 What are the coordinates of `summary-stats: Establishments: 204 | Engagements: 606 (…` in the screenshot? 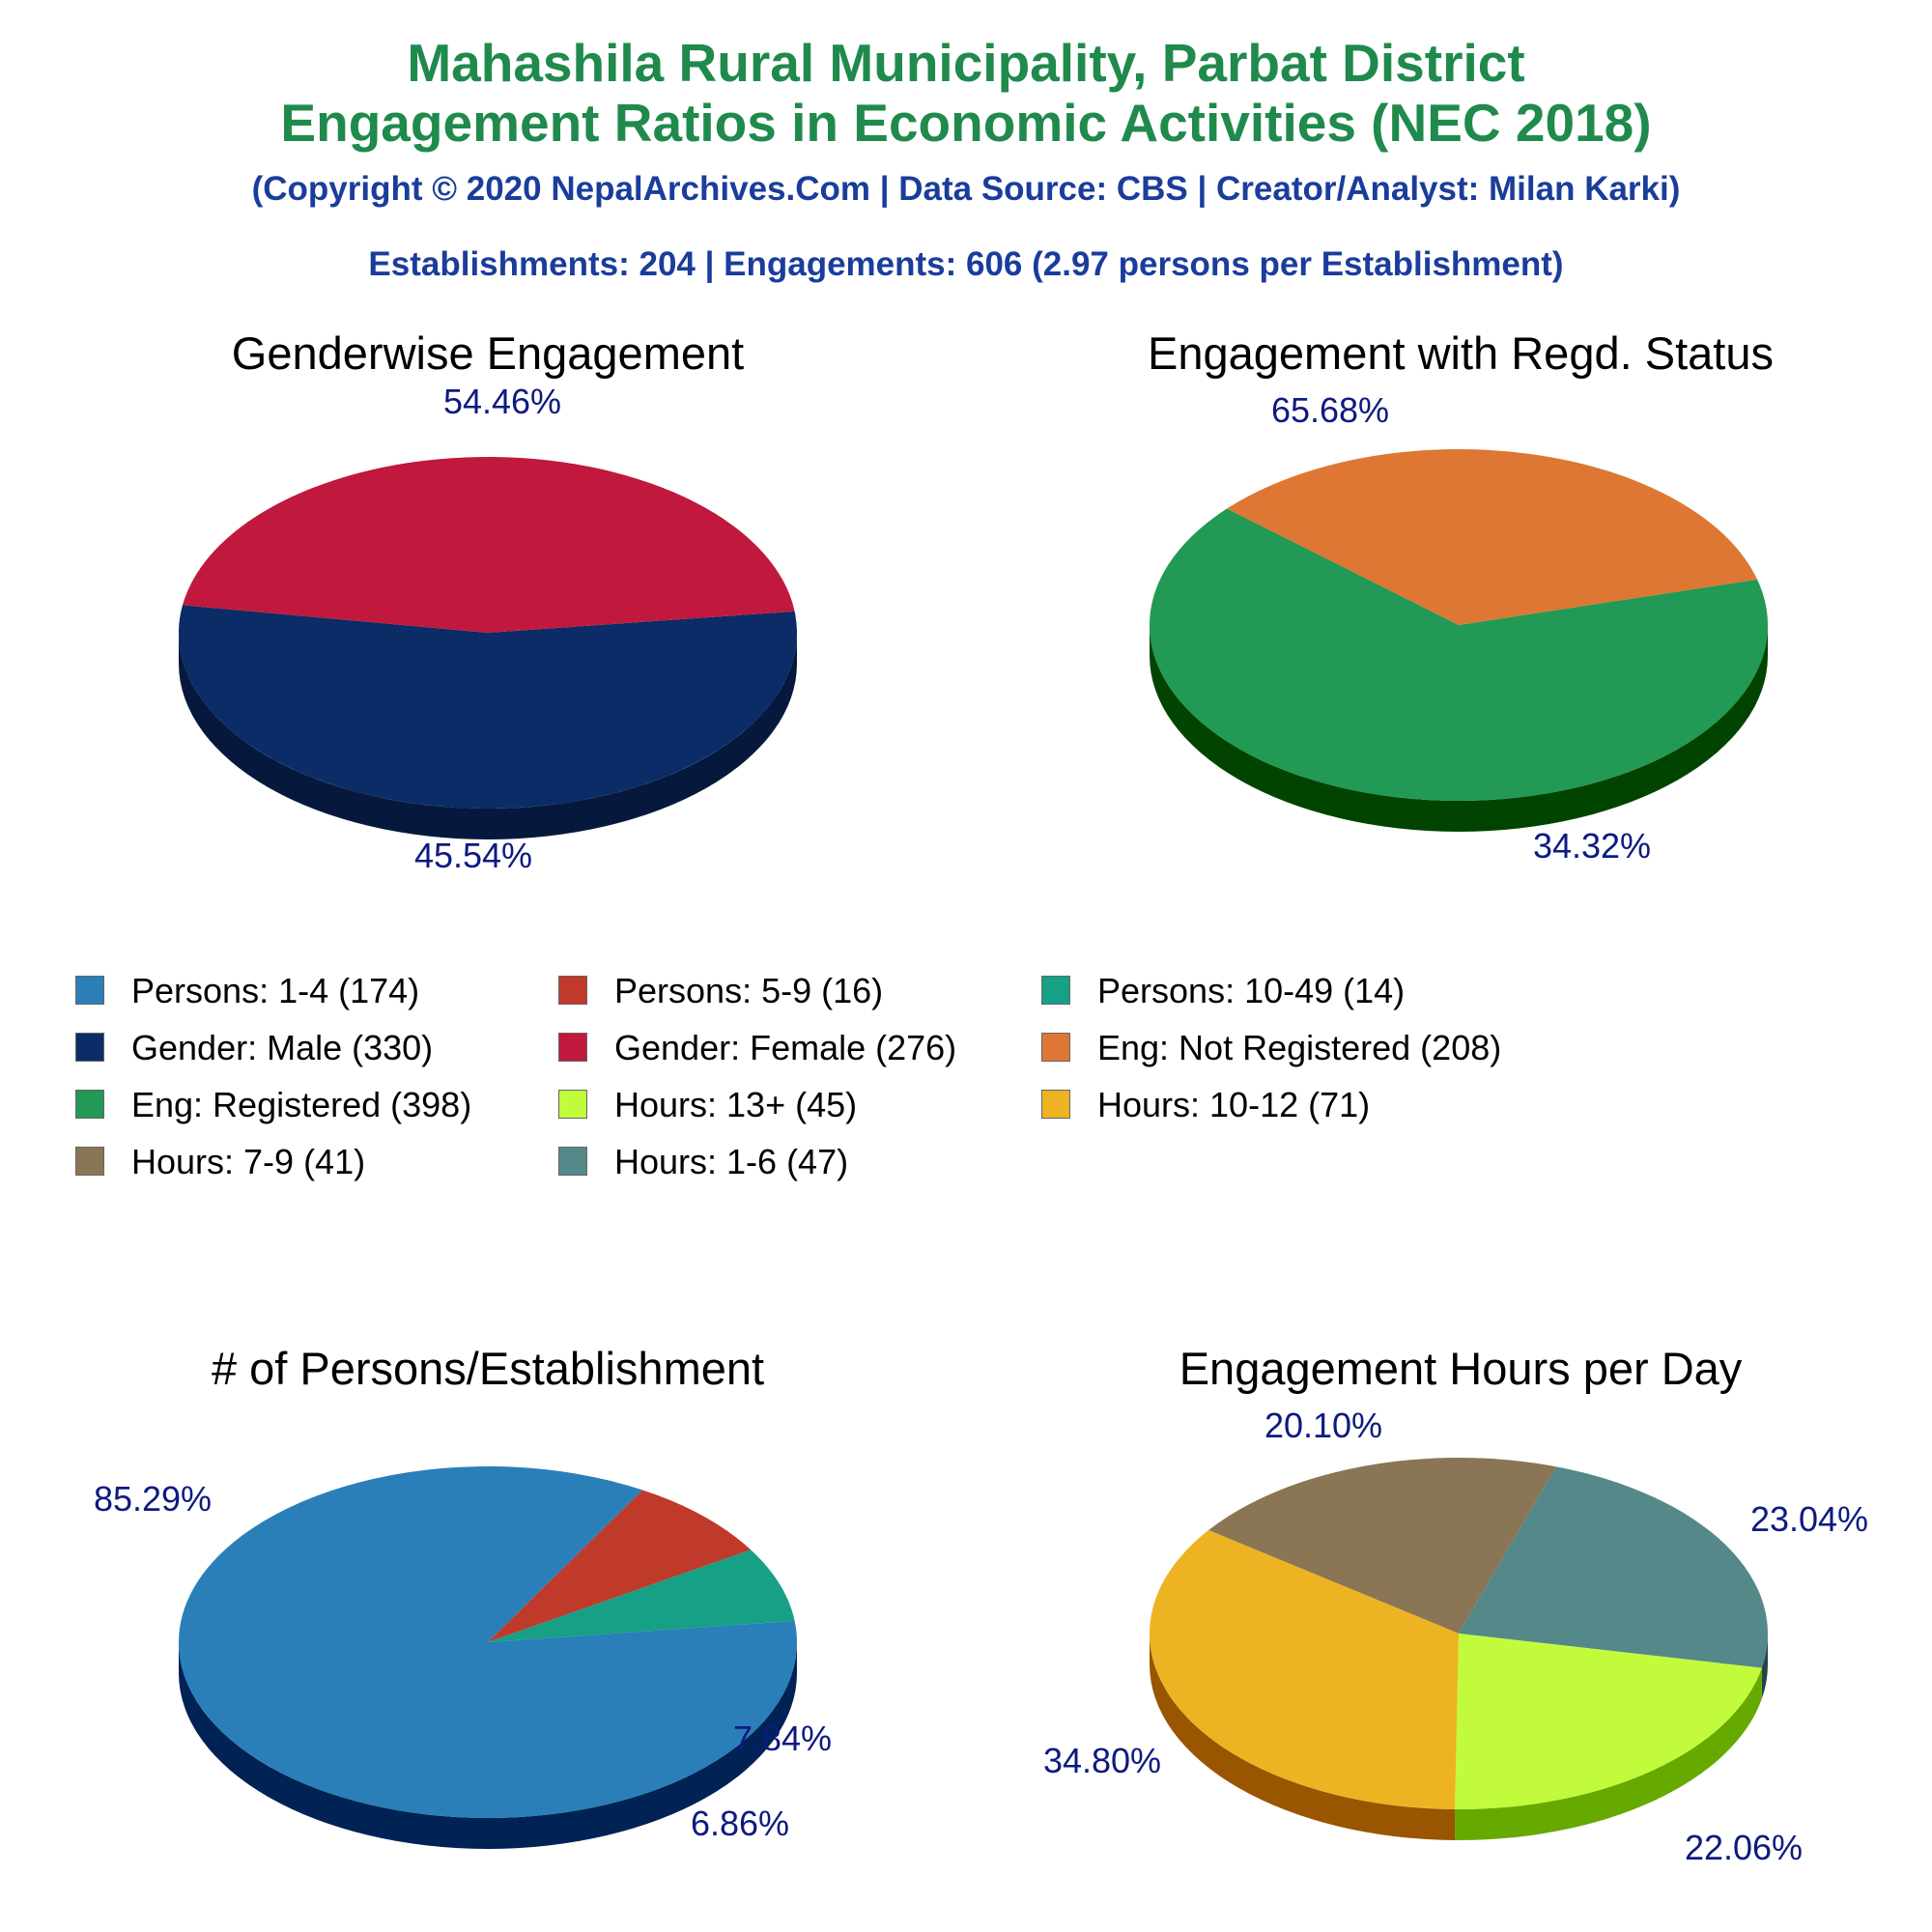 It's located at (966, 264).